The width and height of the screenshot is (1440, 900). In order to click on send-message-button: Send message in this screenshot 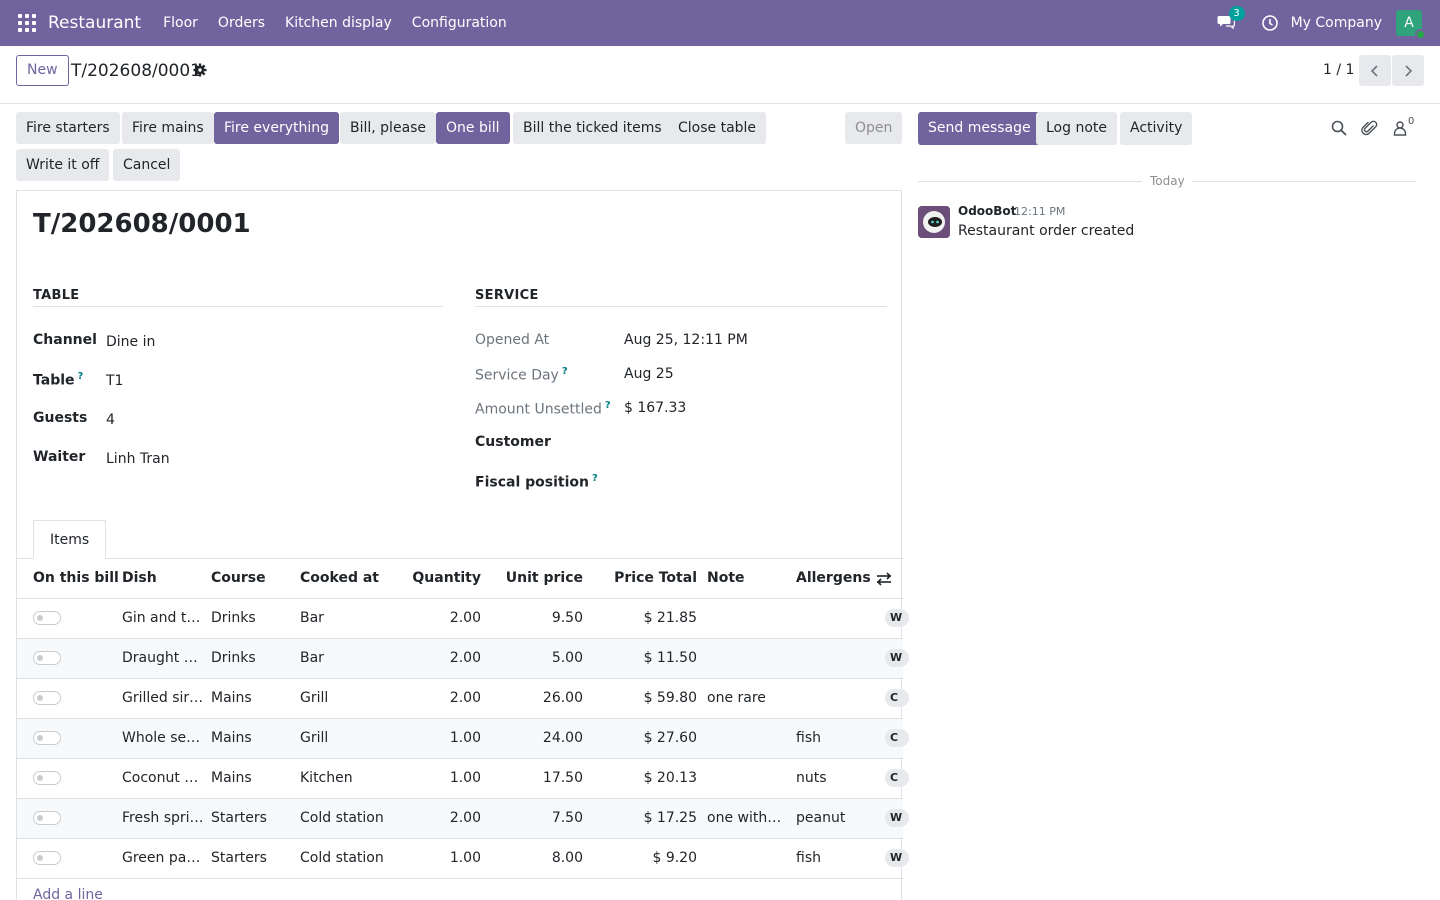, I will do `click(979, 128)`.